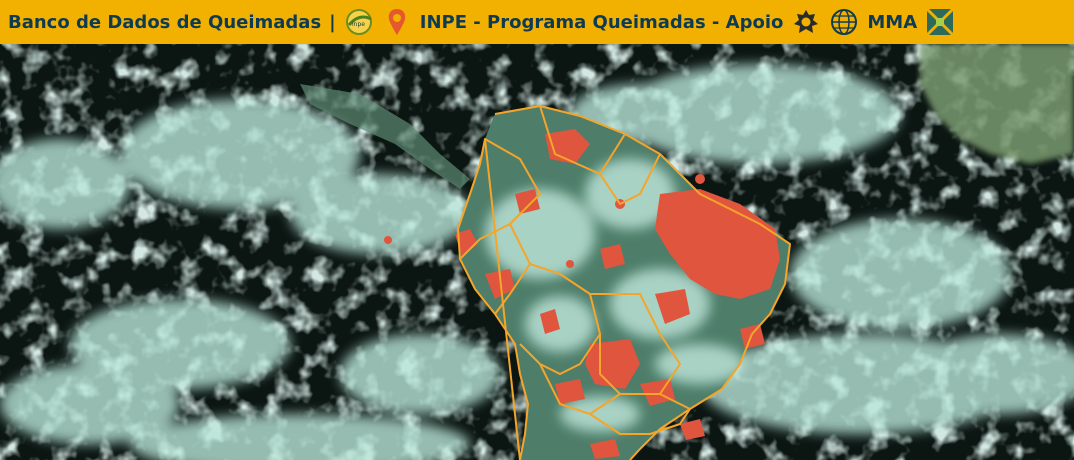 The width and height of the screenshot is (1074, 460). What do you see at coordinates (844, 22) in the screenshot?
I see `globe-icon` at bounding box center [844, 22].